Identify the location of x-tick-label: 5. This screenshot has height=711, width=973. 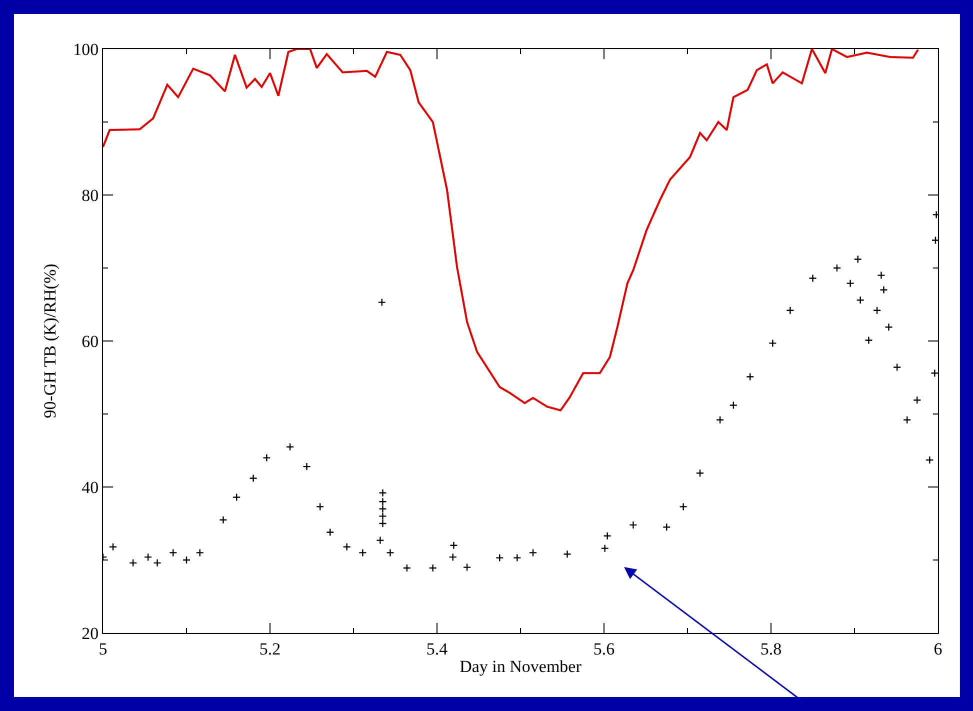
(103, 648).